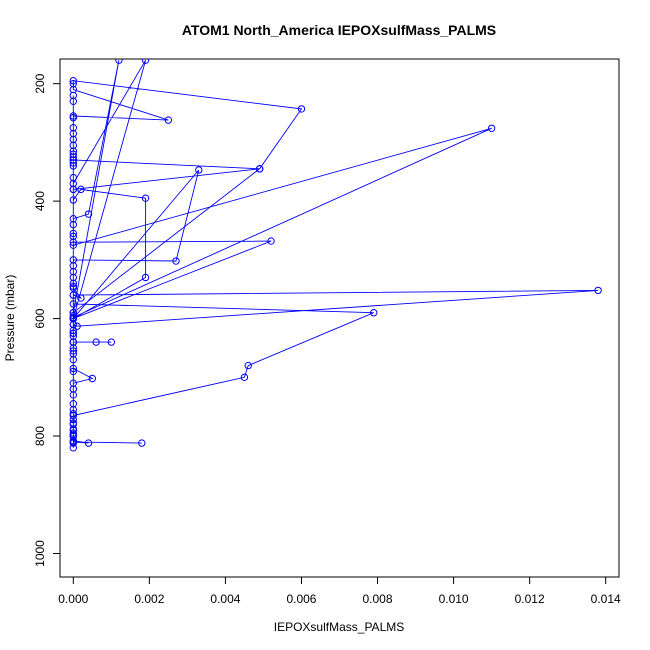 The image size is (650, 650). Describe the element at coordinates (149, 599) in the screenshot. I see `x-tick-label: 0.002` at that location.